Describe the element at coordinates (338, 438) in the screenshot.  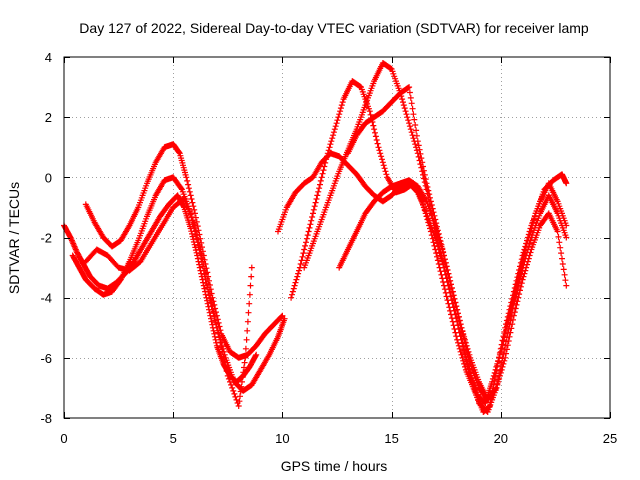
I see `x-tick-labels: 0 5 10 15 20 25` at that location.